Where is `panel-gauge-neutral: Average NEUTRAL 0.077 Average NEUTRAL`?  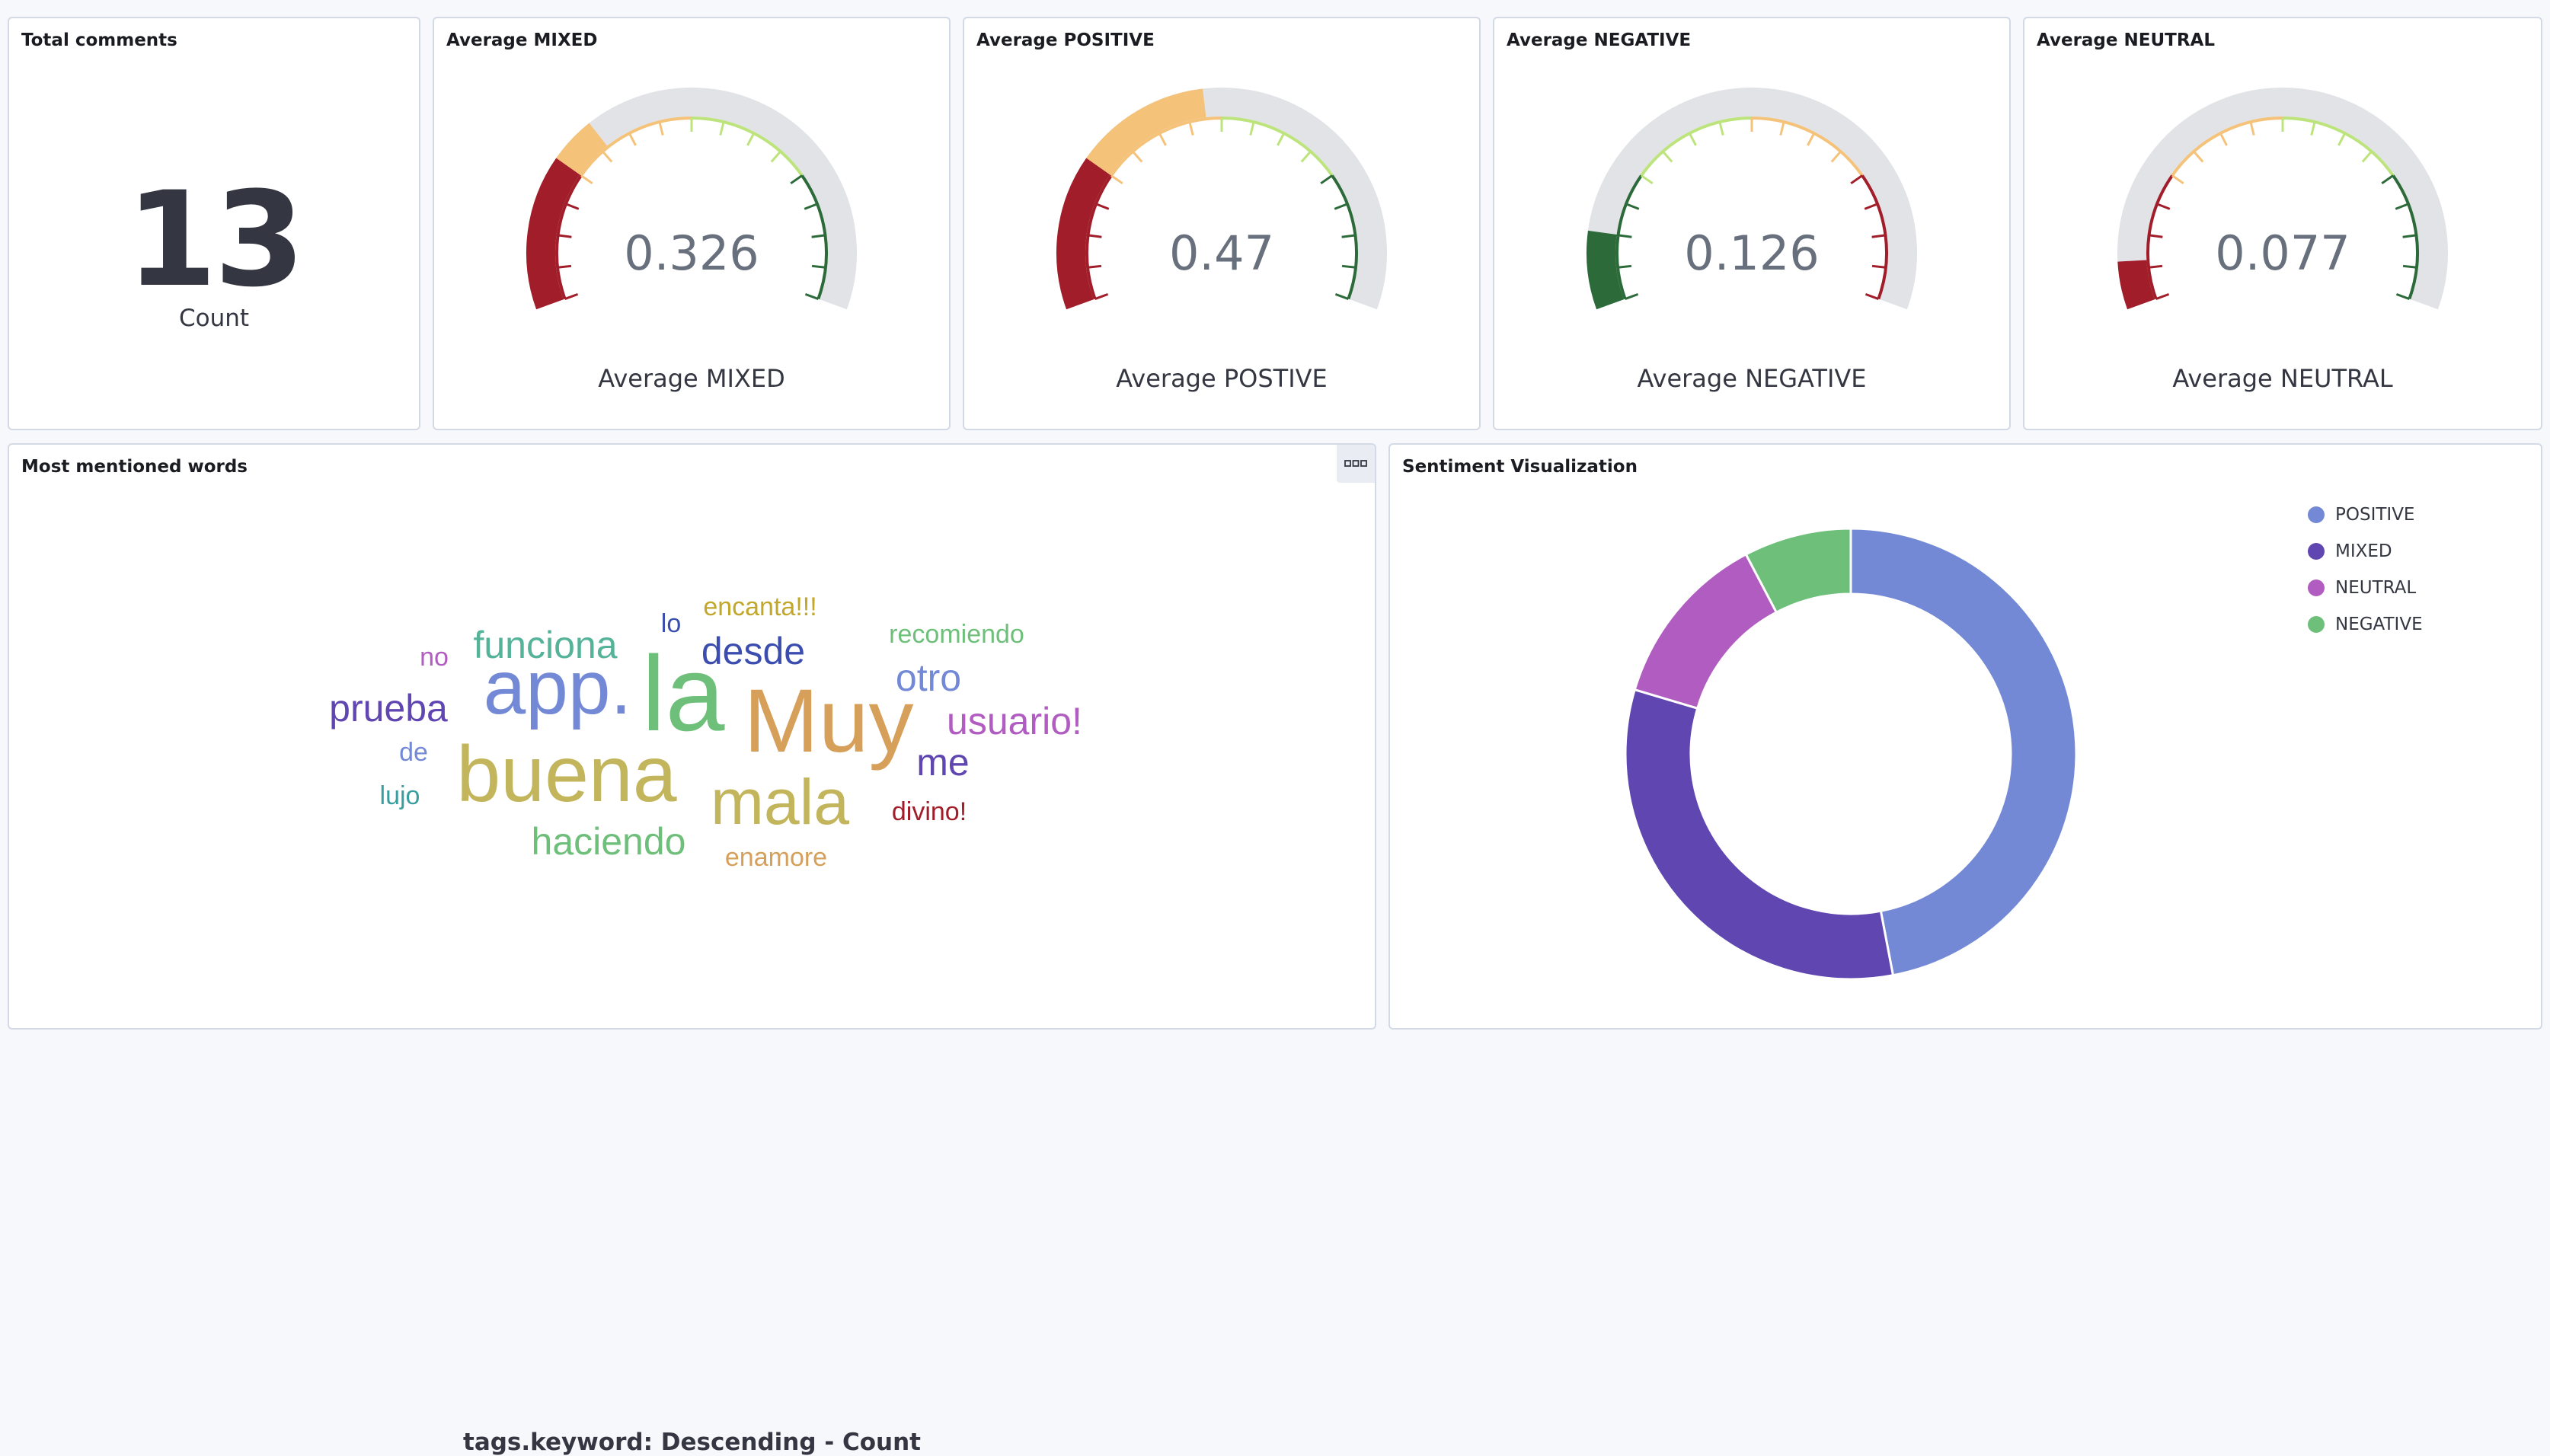
panel-gauge-neutral: Average NEUTRAL 0.077 Average NEUTRAL is located at coordinates (2282, 223).